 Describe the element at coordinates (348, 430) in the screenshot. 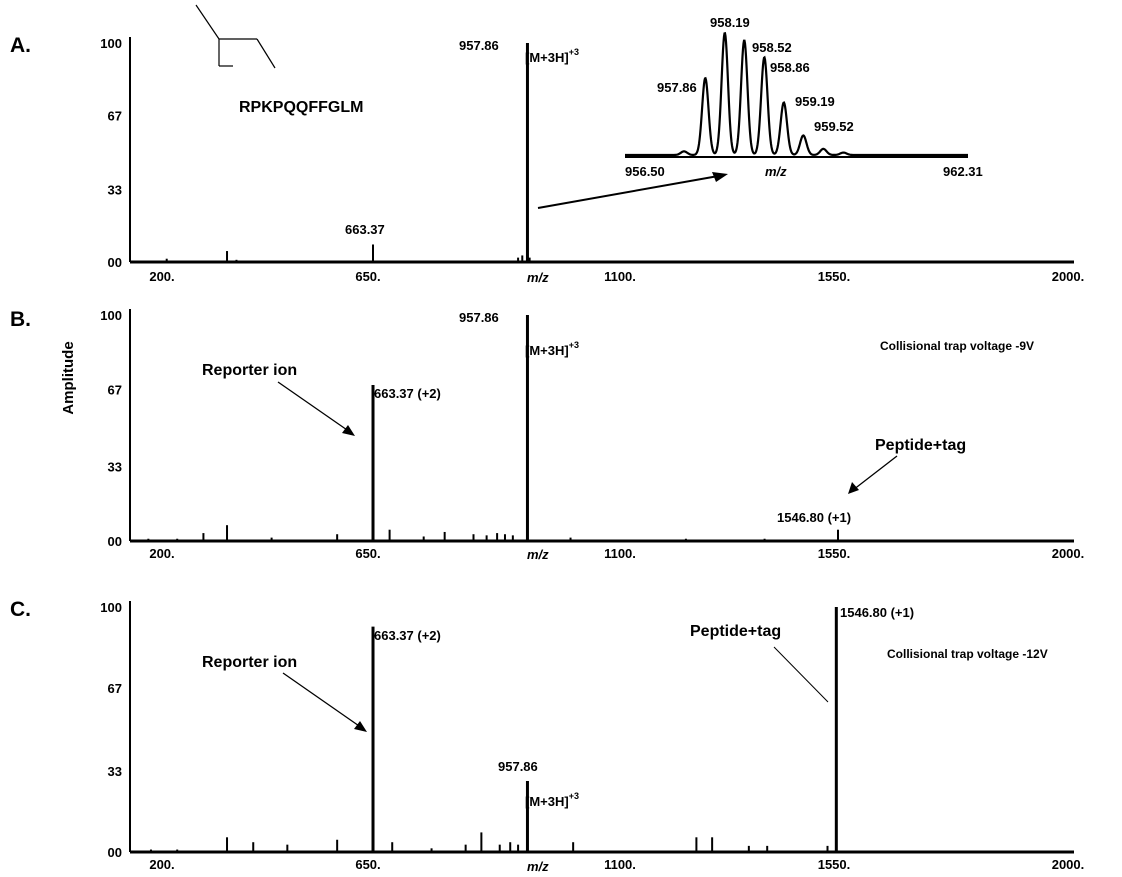

I see `panel-b-reporter-arrow-head` at that location.